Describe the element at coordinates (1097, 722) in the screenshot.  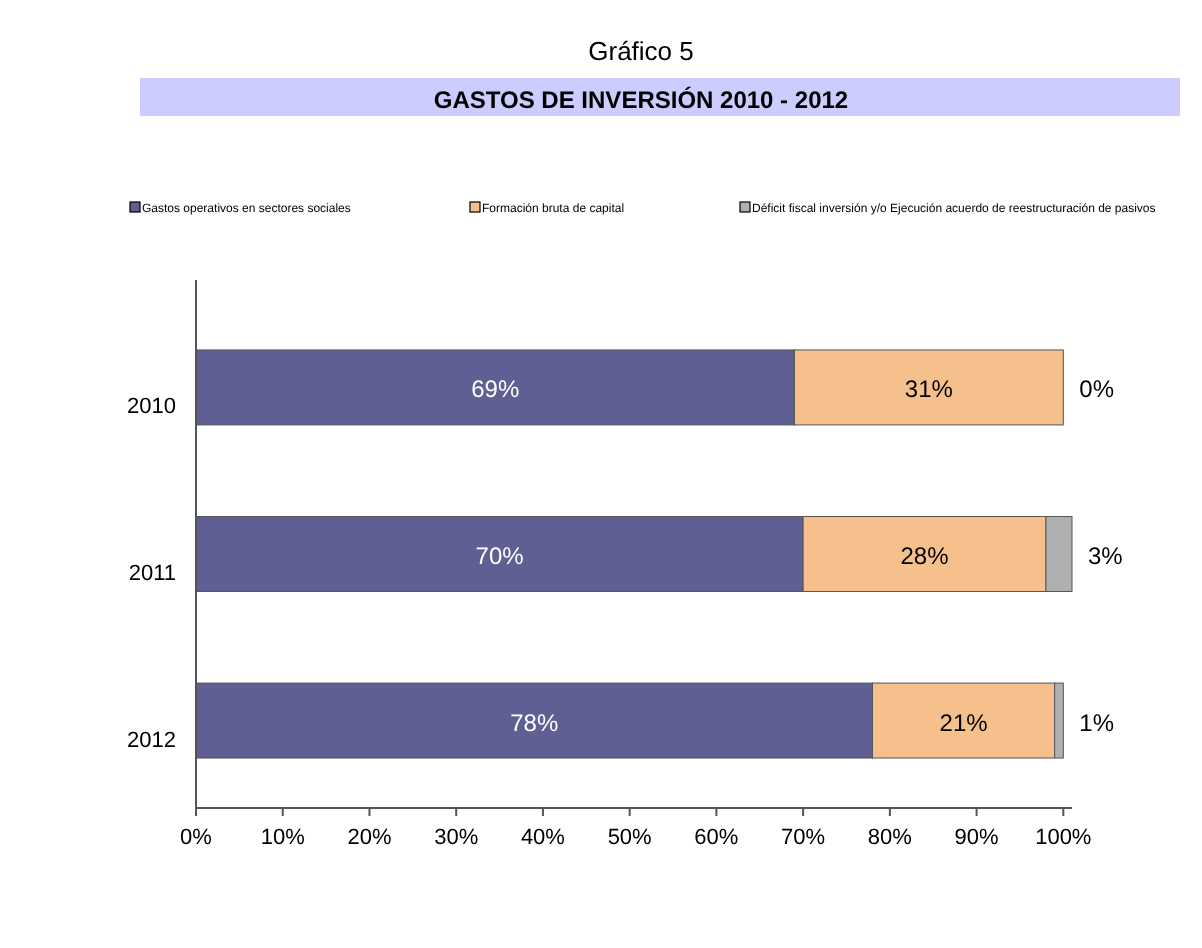
I see `data-label: 1%` at that location.